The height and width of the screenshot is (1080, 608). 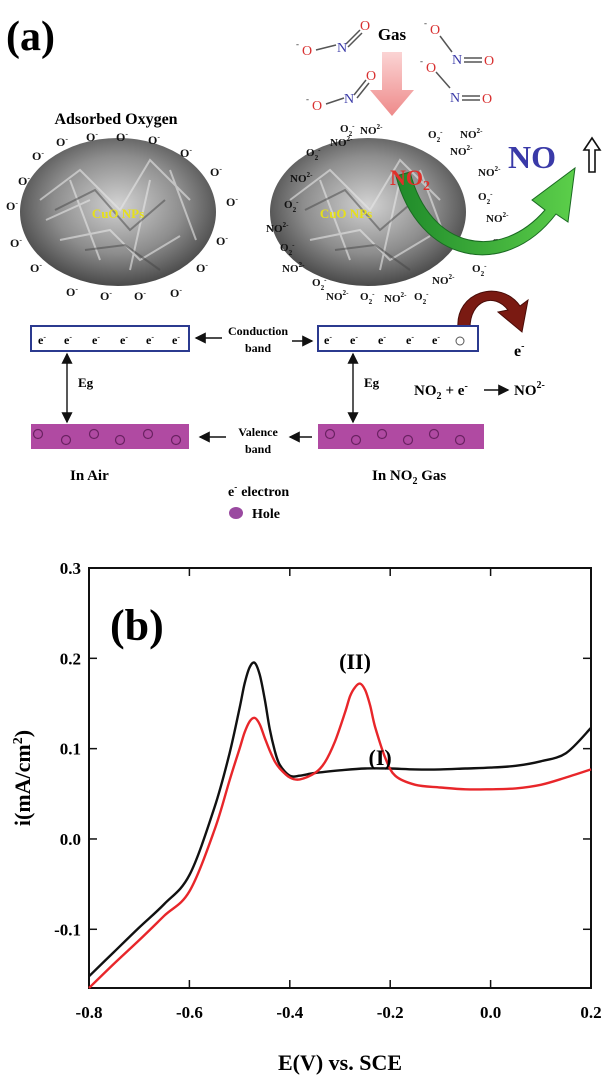 I want to click on released-electron: e-, so click(x=519, y=350).